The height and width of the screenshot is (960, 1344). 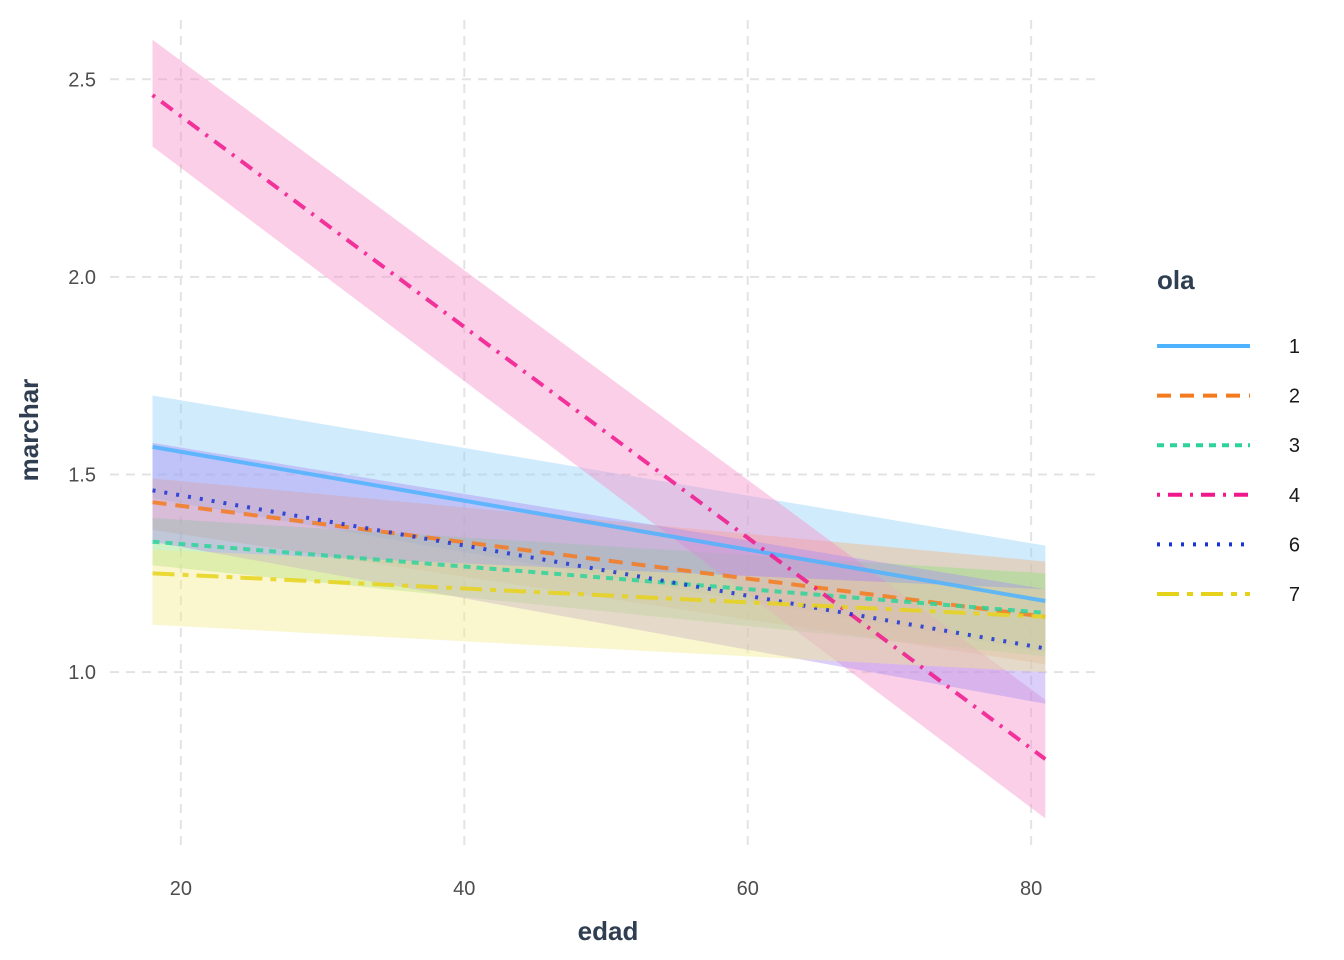 I want to click on legend-label-ola-3: 3, so click(x=1294, y=446).